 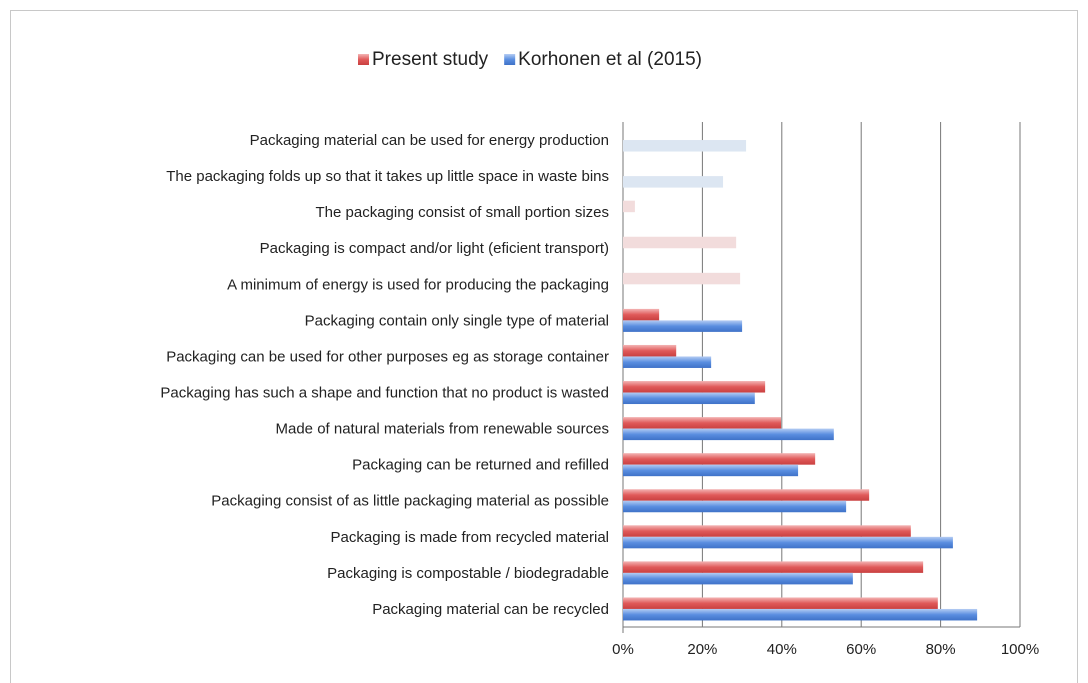 I want to click on x-tick-label: 20%, so click(x=702, y=649).